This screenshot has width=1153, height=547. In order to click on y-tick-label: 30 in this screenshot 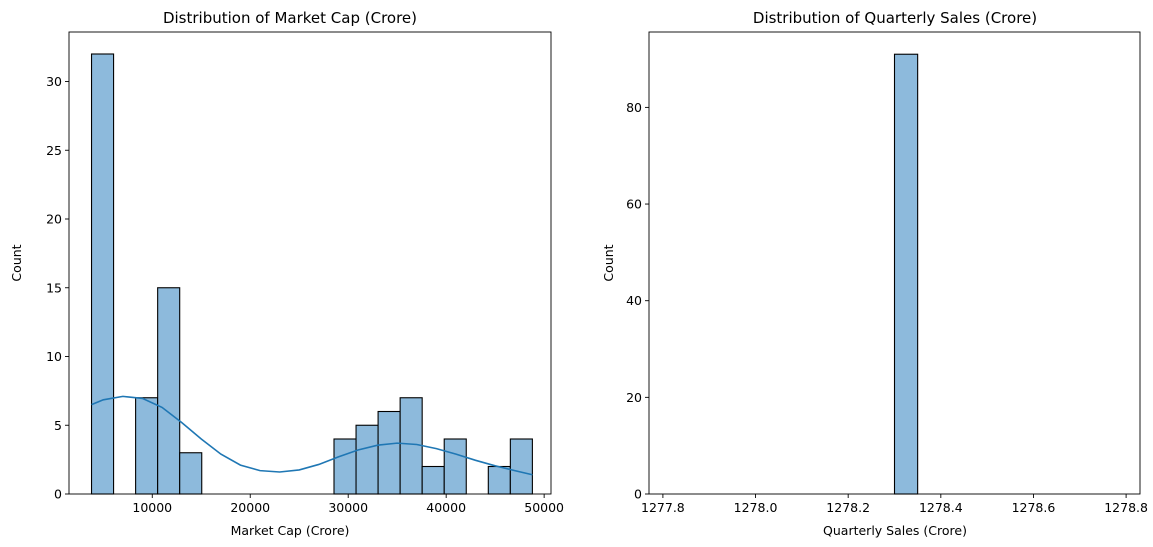, I will do `click(54, 81)`.